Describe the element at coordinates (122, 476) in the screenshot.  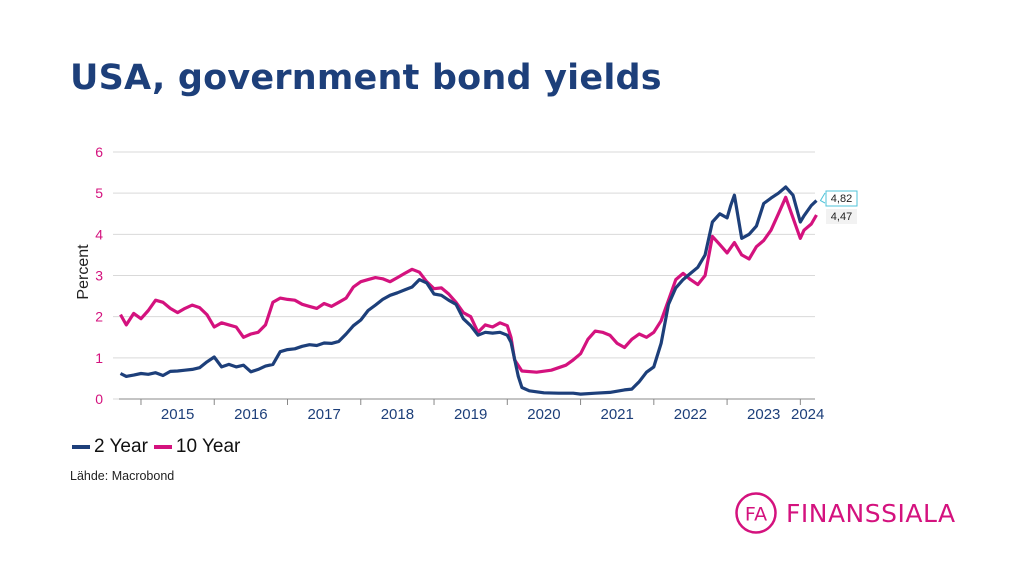
I see `source-note: Lähde: Macrobond` at that location.